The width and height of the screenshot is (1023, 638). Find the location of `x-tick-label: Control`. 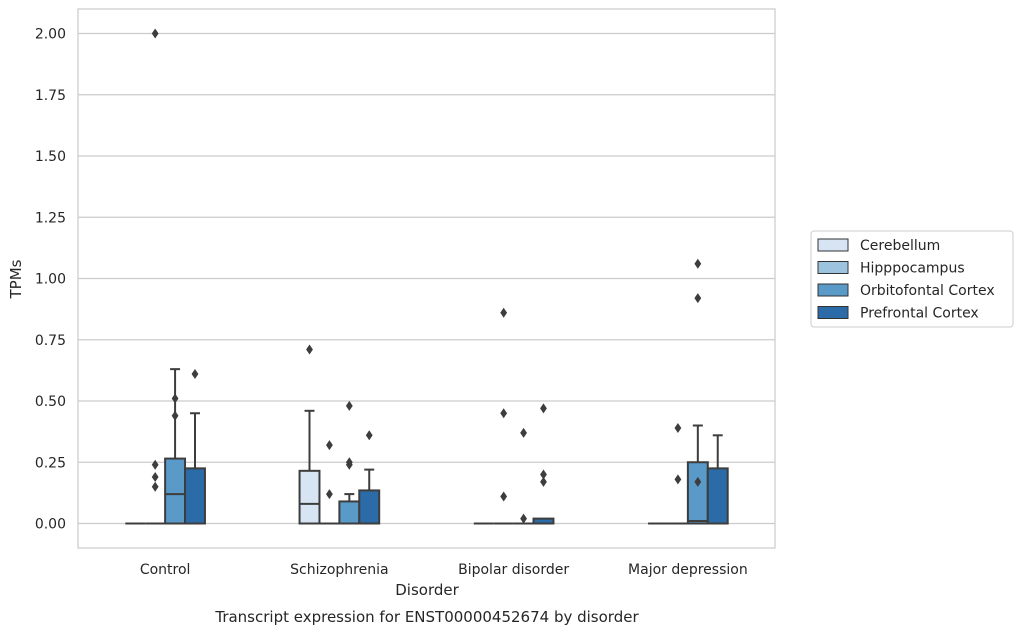

x-tick-label: Control is located at coordinates (165, 570).